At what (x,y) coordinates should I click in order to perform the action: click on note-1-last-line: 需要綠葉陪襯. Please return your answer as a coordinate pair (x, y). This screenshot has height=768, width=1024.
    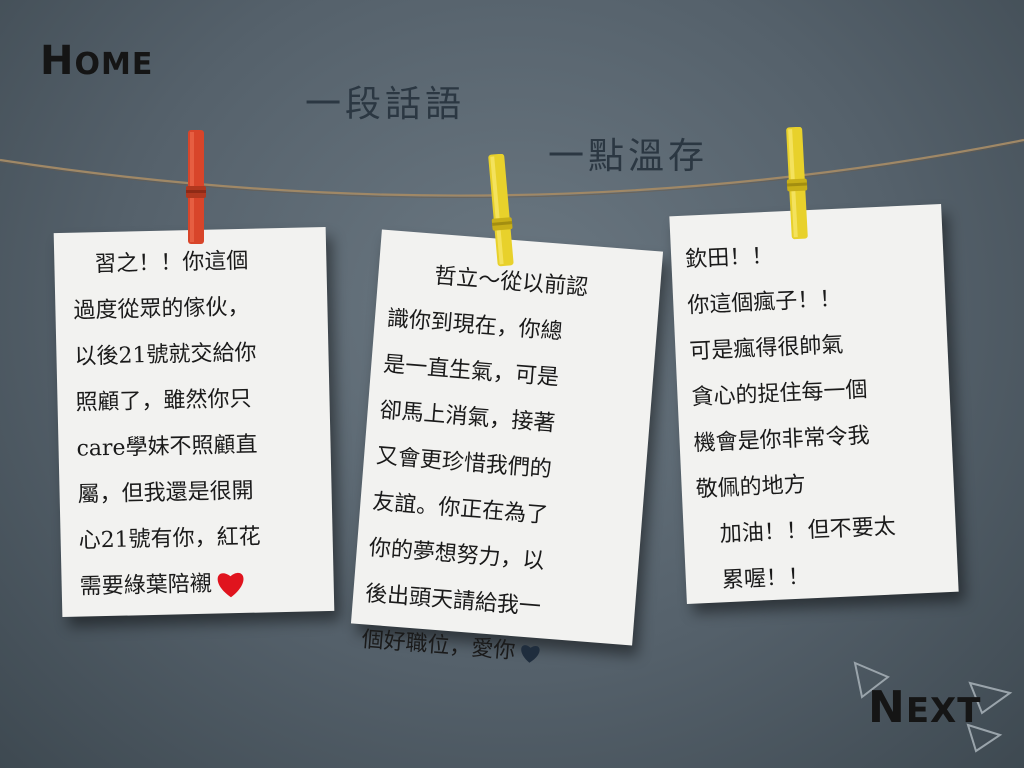
    Looking at the image, I should click on (201, 585).